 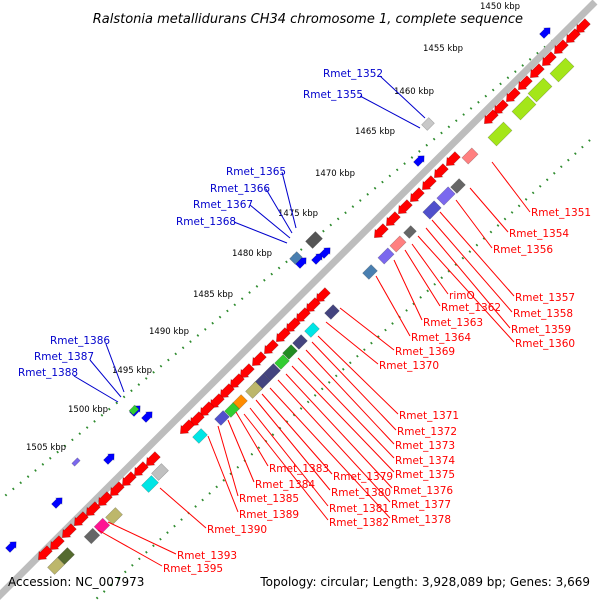 I want to click on label-rmet-1382: Rmet_1382, so click(x=359, y=523).